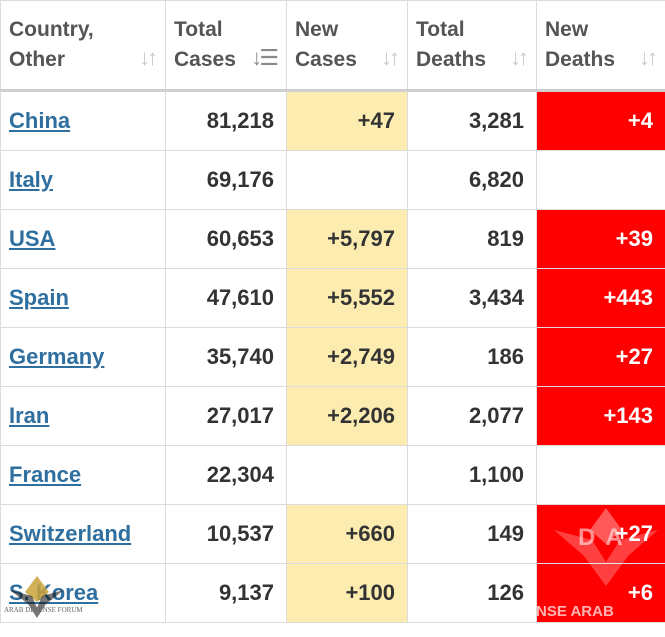 Image resolution: width=665 pixels, height=637 pixels. Describe the element at coordinates (472, 46) in the screenshot. I see `column-header-total-deaths: Total Deaths↓↑` at that location.